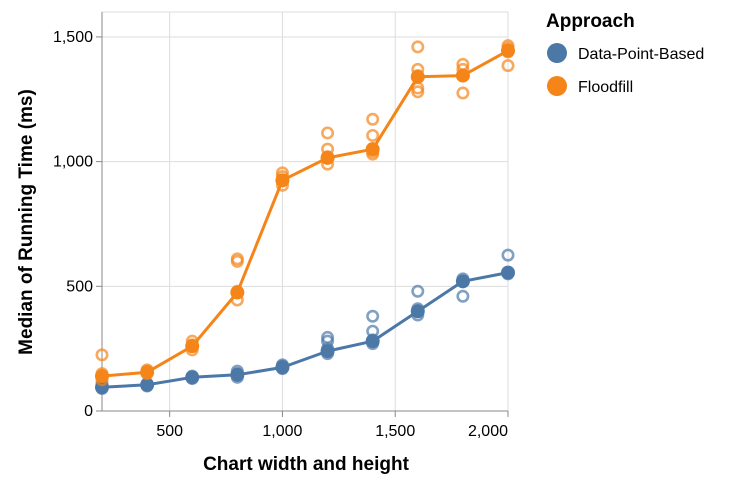  What do you see at coordinates (305, 330) in the screenshot?
I see `series-line` at bounding box center [305, 330].